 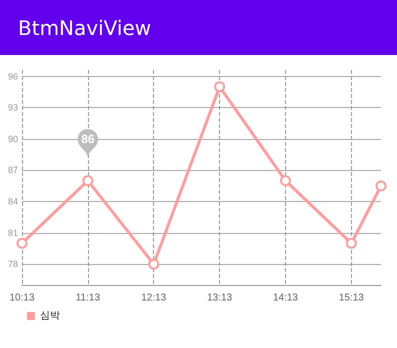 What do you see at coordinates (13, 264) in the screenshot?
I see `y-tick-label: 78` at bounding box center [13, 264].